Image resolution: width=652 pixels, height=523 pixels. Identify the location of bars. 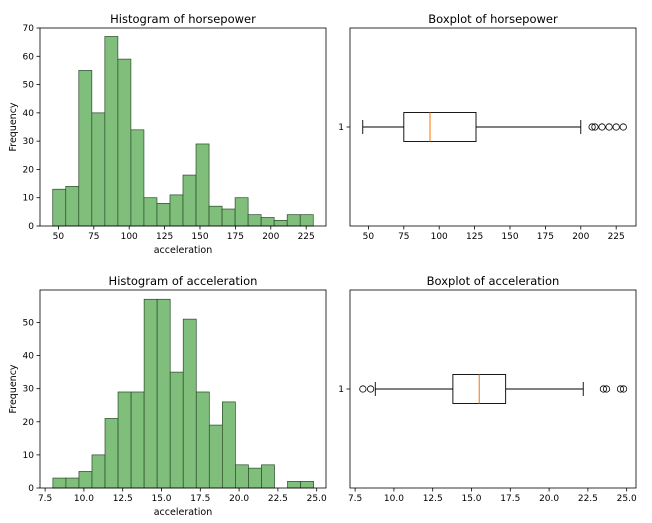
(183, 393).